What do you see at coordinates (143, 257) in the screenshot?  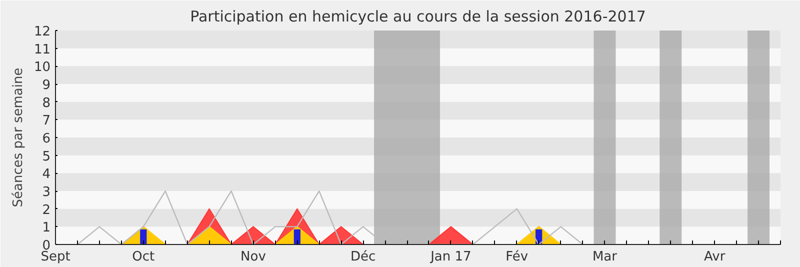 I see `x-tick-label: Oct` at bounding box center [143, 257].